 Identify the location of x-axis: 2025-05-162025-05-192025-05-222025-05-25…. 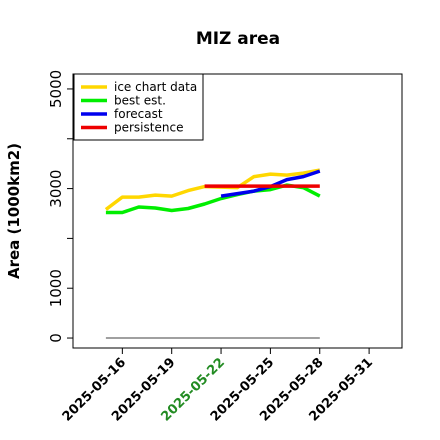
(218, 386).